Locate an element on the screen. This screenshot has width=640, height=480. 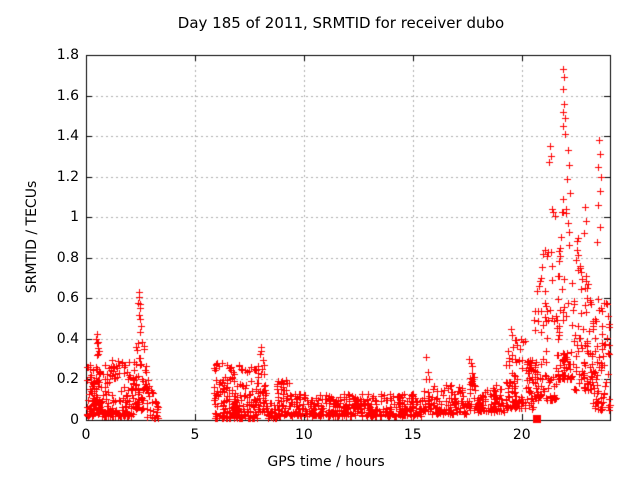
y-tick-label: 1.2 is located at coordinates (67, 176).